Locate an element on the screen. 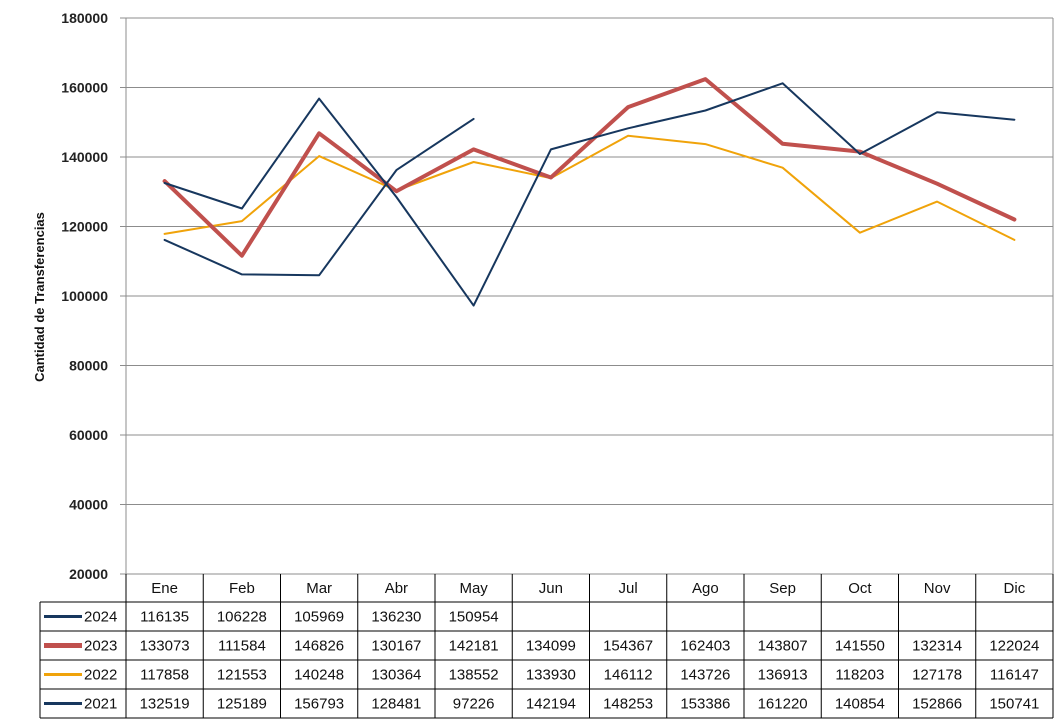  y-tick-label: 180000 is located at coordinates (84, 18).